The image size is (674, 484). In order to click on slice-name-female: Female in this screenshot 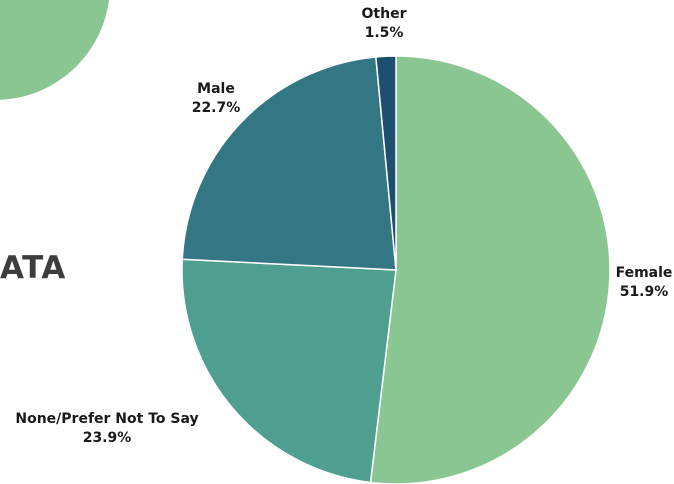, I will do `click(644, 273)`.